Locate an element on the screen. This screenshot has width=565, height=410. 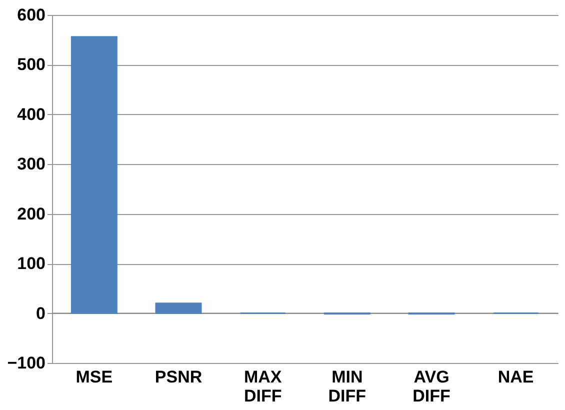
x-tick-label: AVG DIFF is located at coordinates (431, 387).